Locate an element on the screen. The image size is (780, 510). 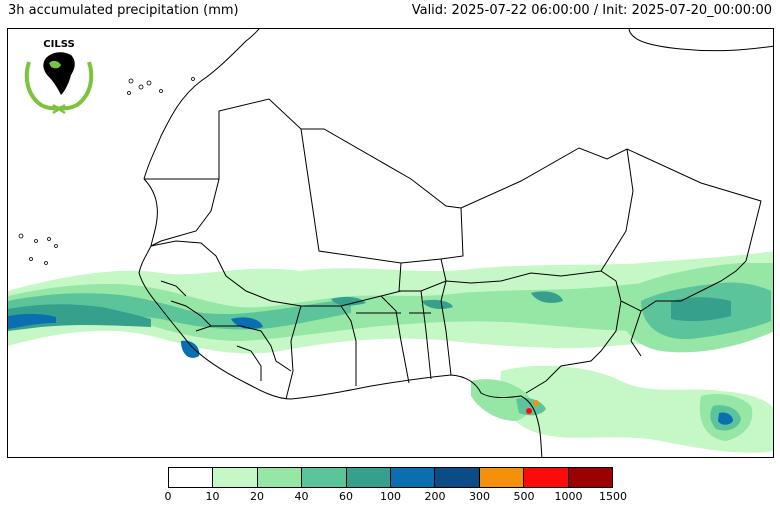
colorbar is located at coordinates (390, 477).